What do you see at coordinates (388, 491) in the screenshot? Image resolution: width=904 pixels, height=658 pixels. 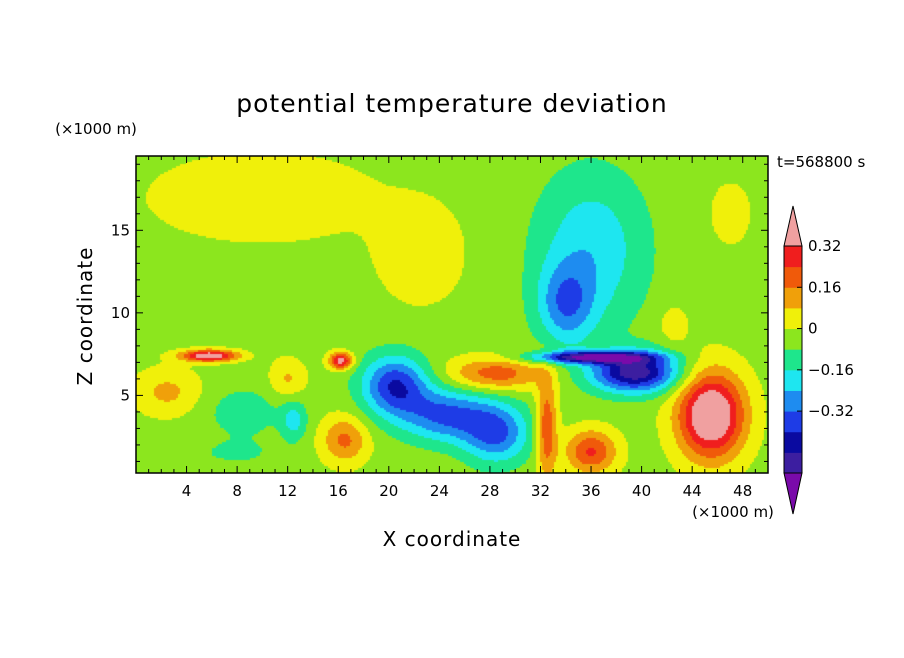 I see `x-tick-label: 20` at bounding box center [388, 491].